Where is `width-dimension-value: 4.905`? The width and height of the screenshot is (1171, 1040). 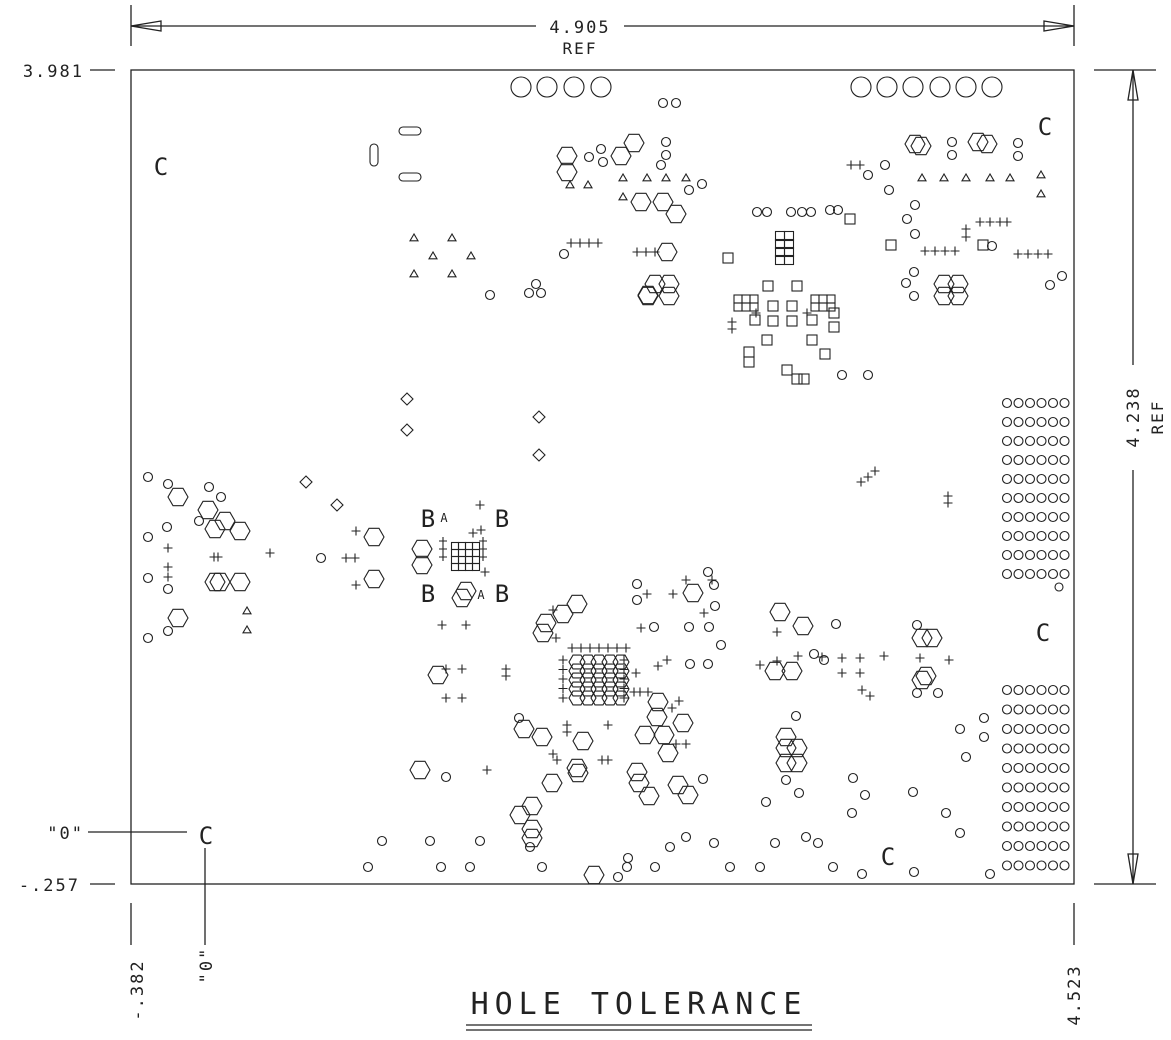
width-dimension-value: 4.905 is located at coordinates (579, 28).